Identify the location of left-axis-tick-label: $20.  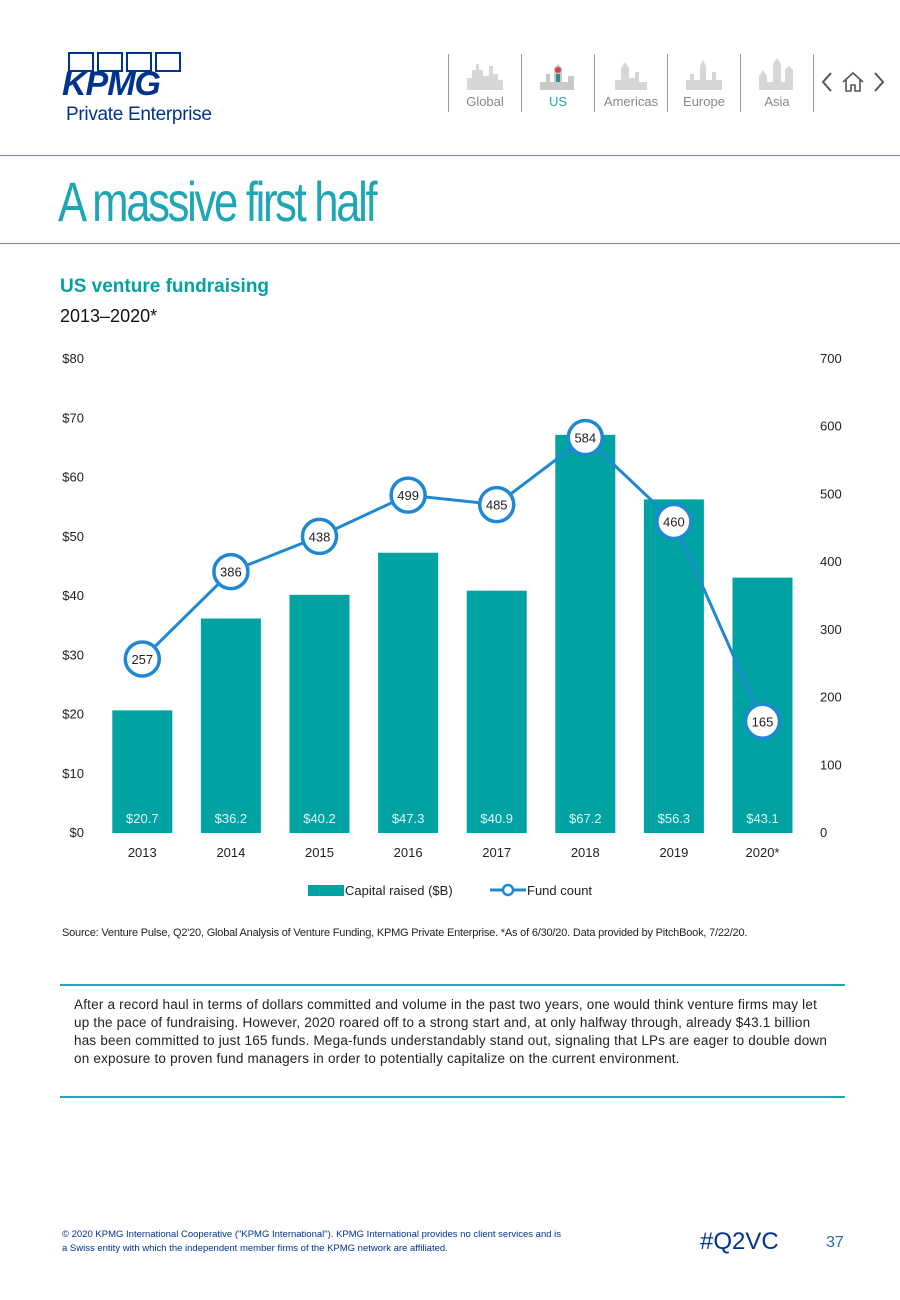
(73, 714).